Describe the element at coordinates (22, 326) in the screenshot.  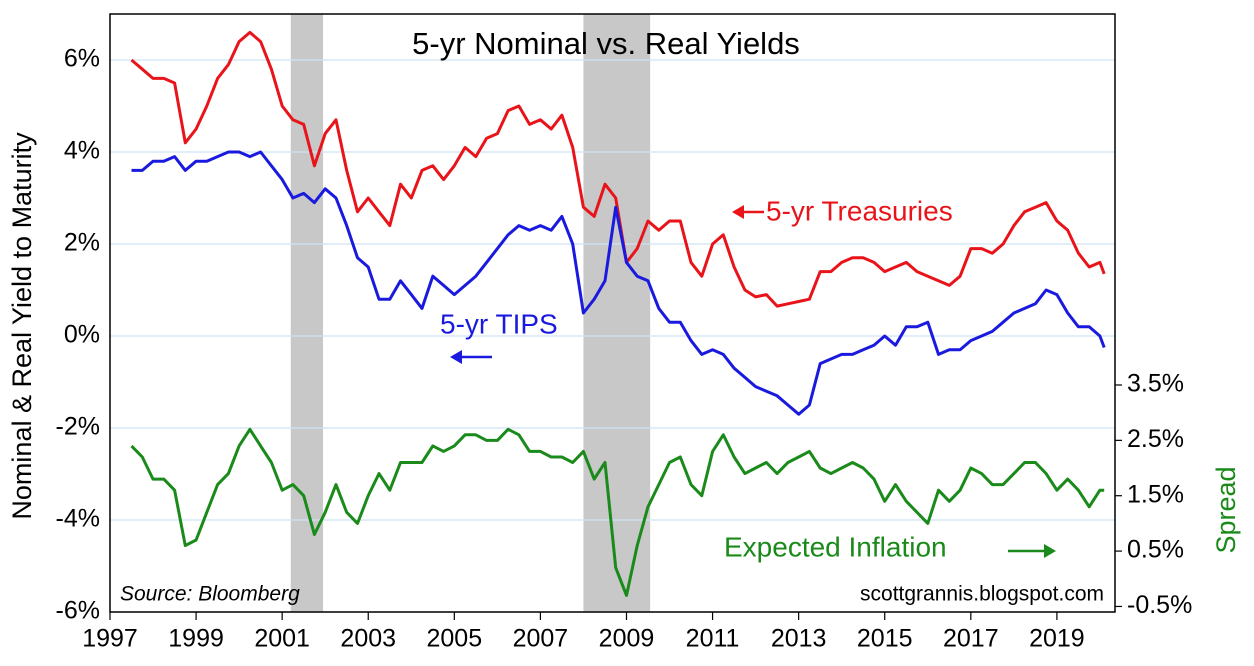
I see `y-axis-label: Nominal & Real Yield to Maturity` at that location.